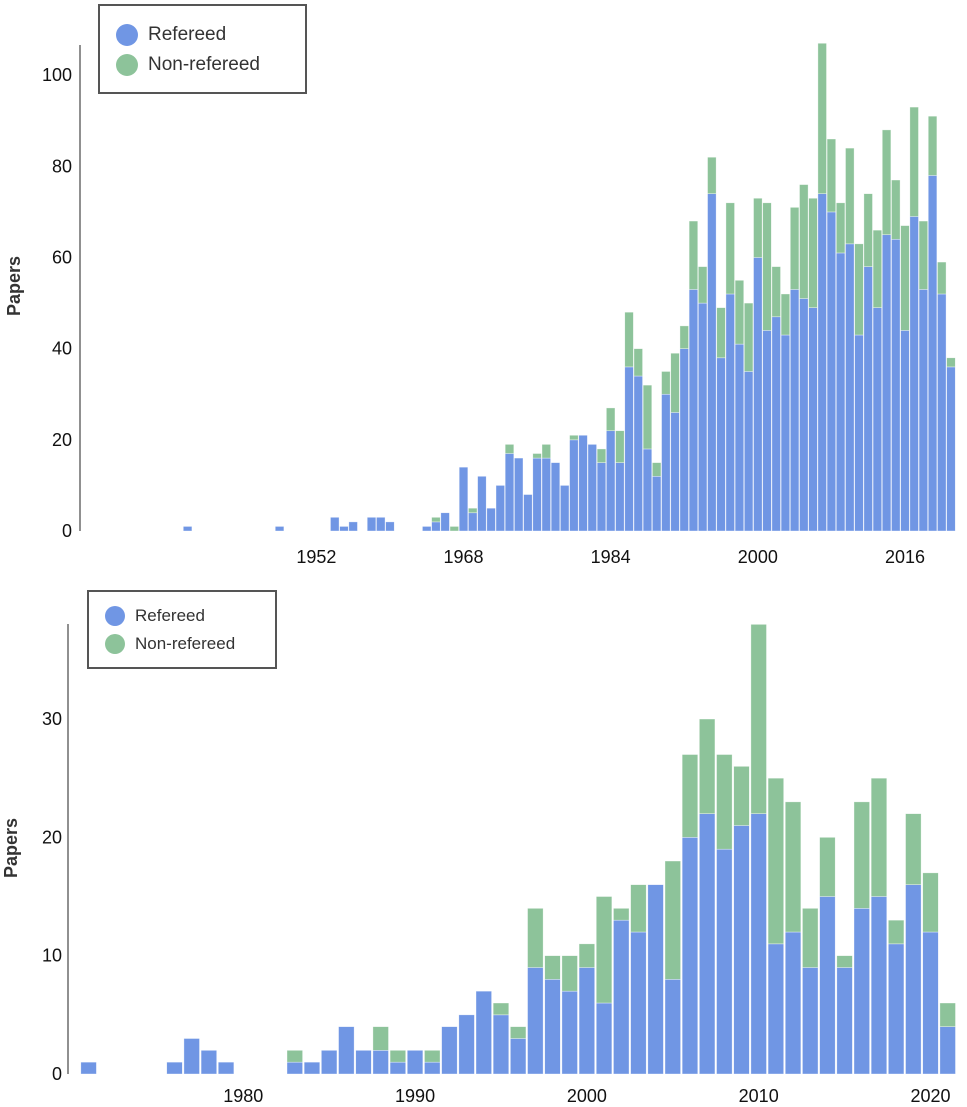  Describe the element at coordinates (739, 312) in the screenshot. I see `bar-nonrefereed-1998` at that location.